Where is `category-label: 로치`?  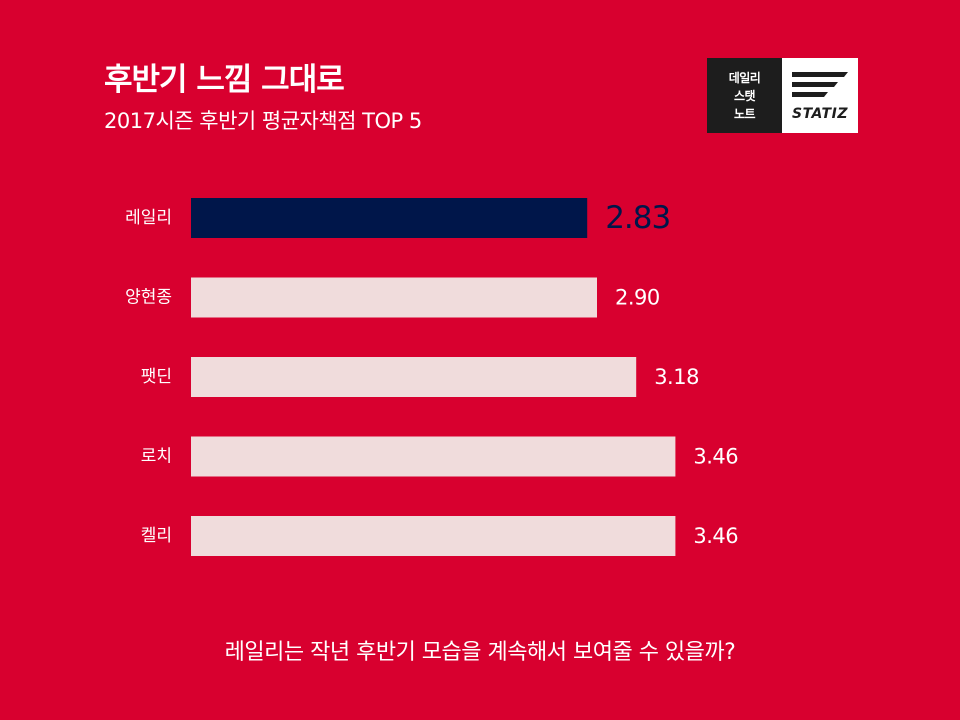 category-label: 로치 is located at coordinates (156, 457).